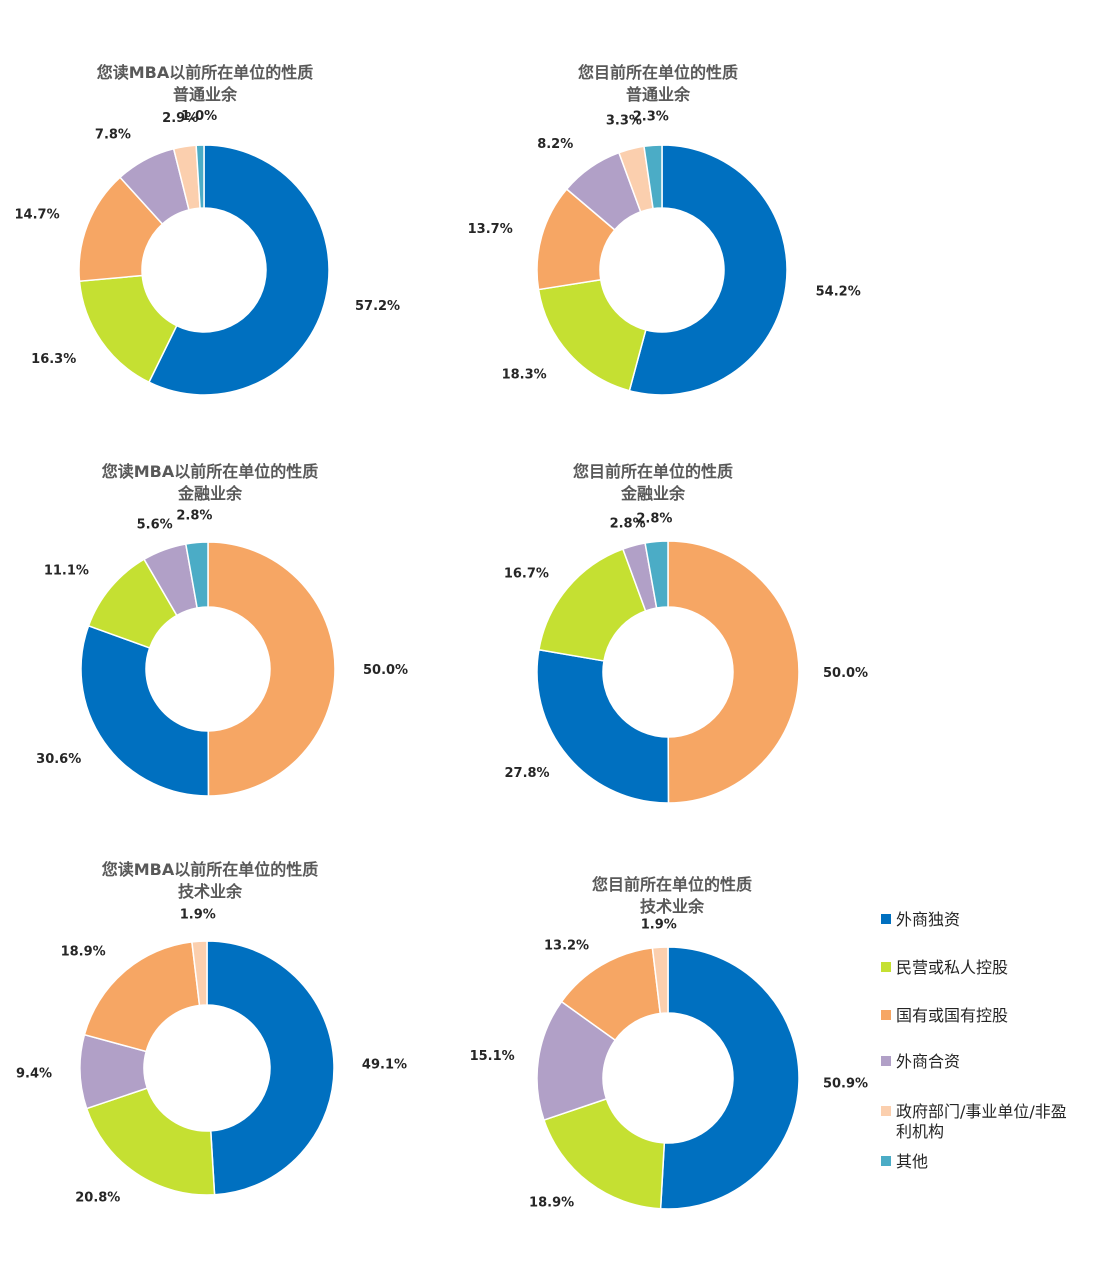  Describe the element at coordinates (526, 574) in the screenshot. I see `slice-data-label: 16.7%` at that location.